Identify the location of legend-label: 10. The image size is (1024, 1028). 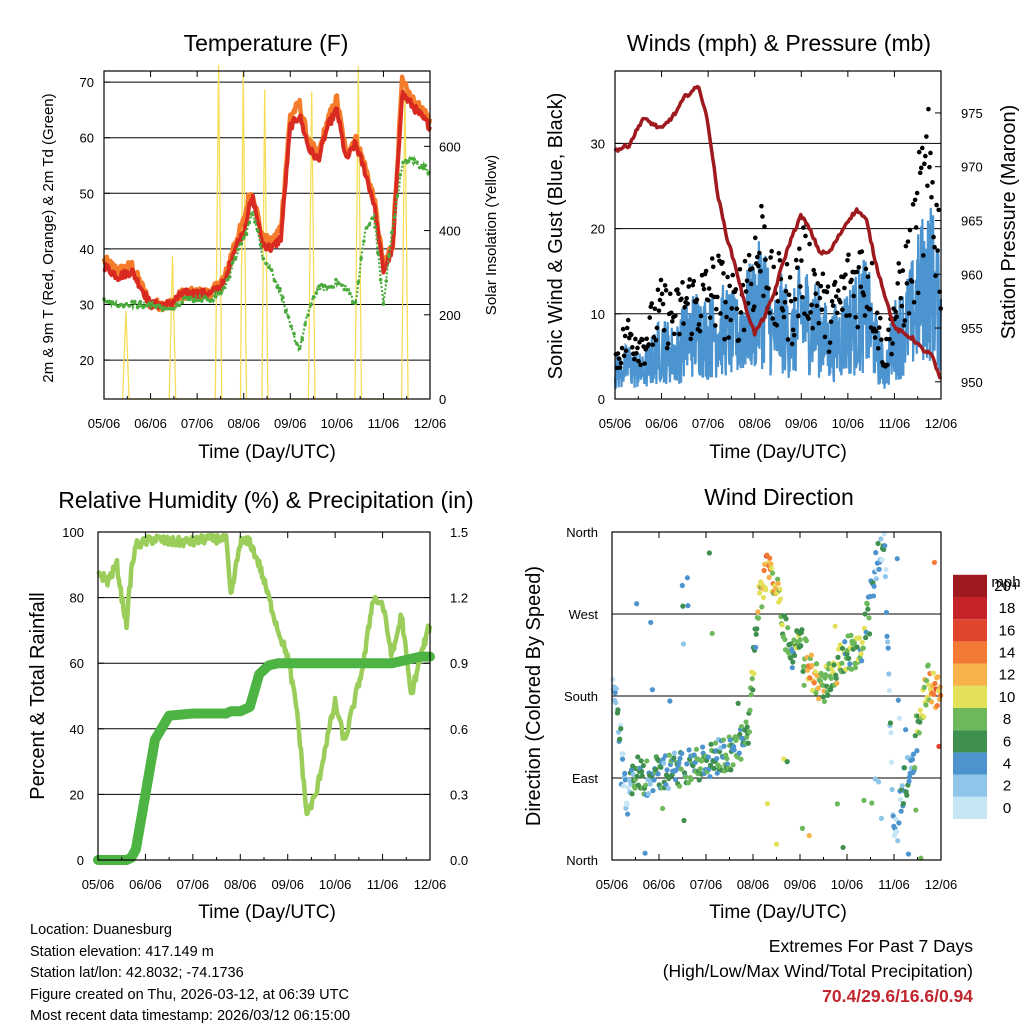
(1007, 697).